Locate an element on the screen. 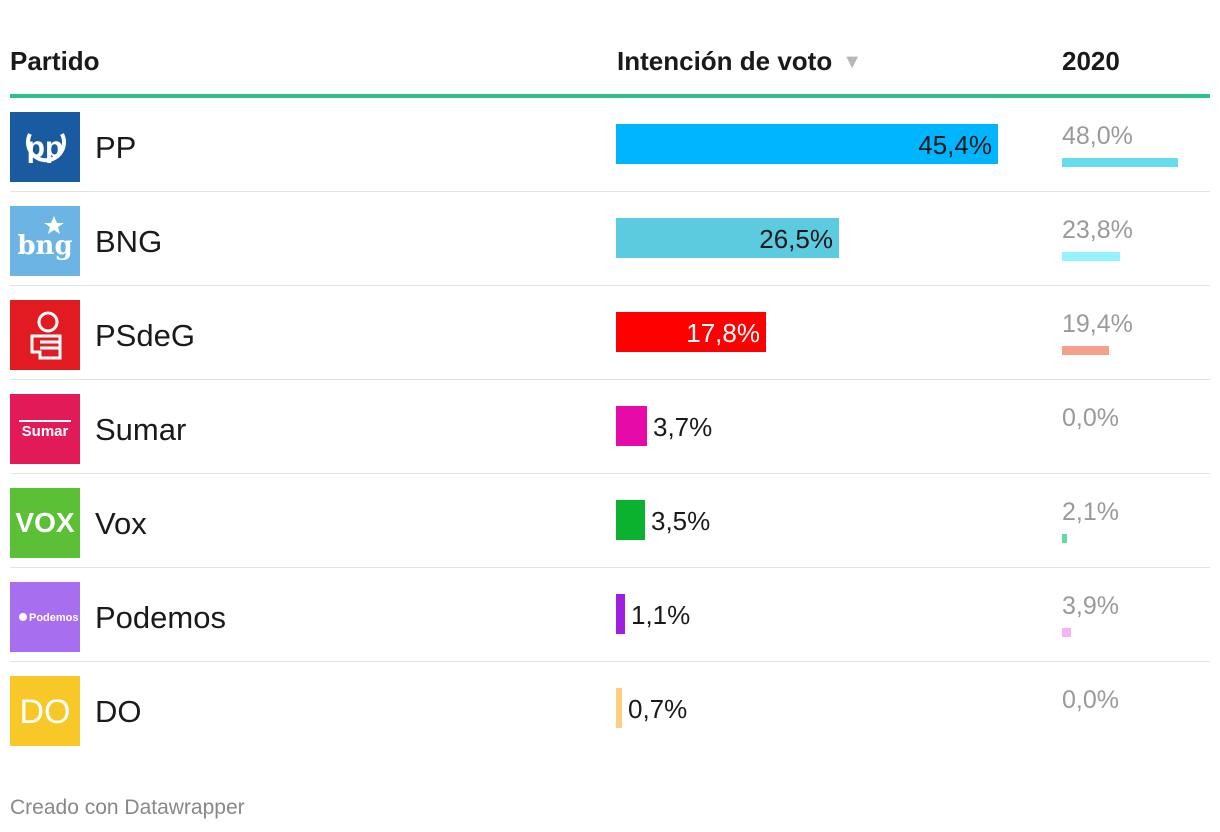  vote-value: 3,5% is located at coordinates (681, 521).